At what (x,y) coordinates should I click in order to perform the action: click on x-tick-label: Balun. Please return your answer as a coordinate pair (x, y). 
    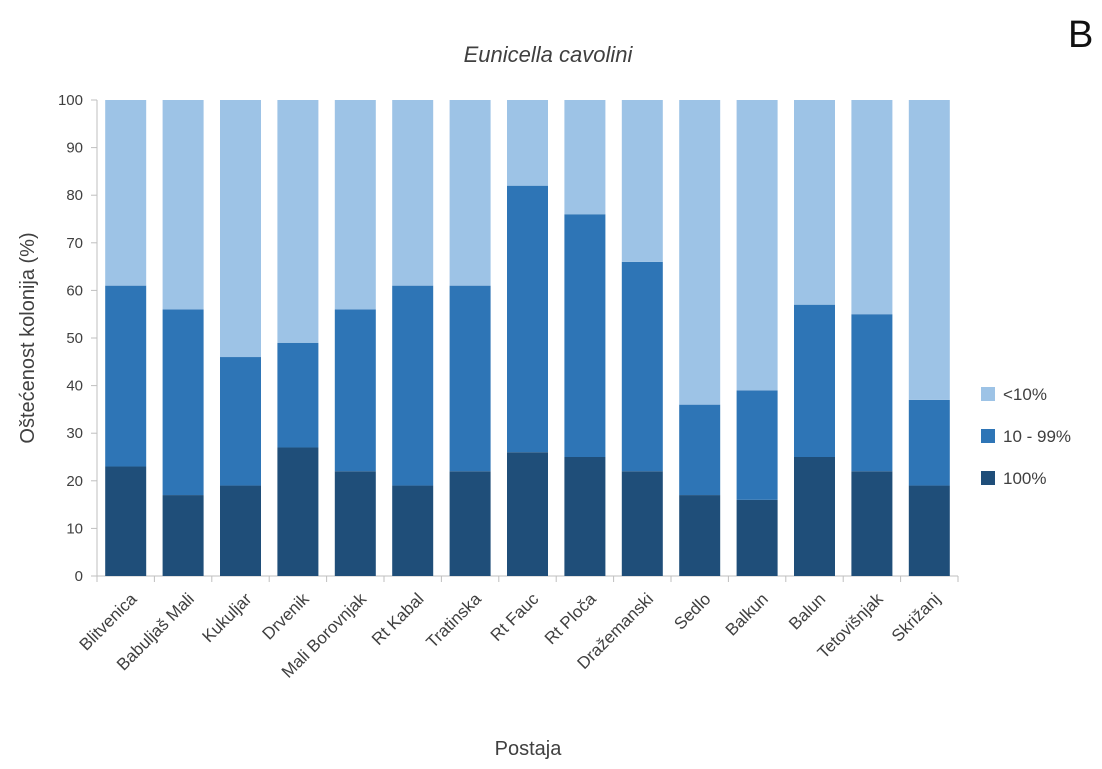
    Looking at the image, I should click on (807, 611).